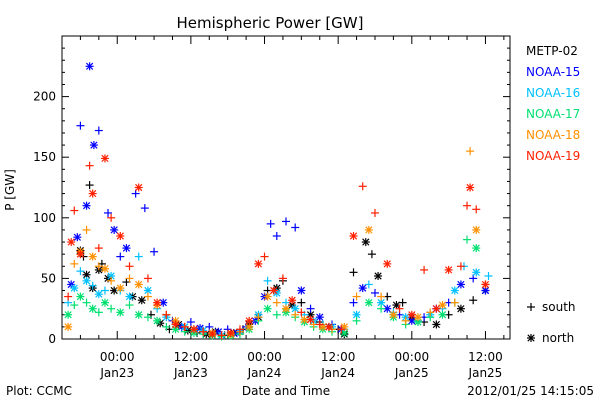 This screenshot has width=600, height=400. What do you see at coordinates (39, 391) in the screenshot?
I see `plot-credit: Plot: CCMC` at bounding box center [39, 391].